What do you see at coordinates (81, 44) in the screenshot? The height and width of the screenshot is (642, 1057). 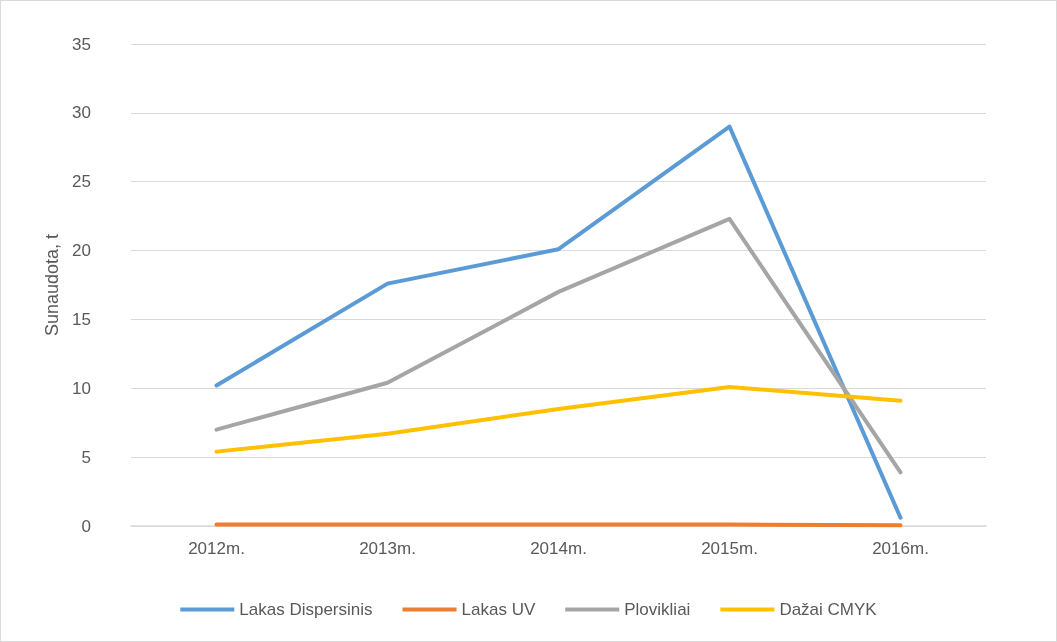 I see `y-tick-label: 35` at bounding box center [81, 44].